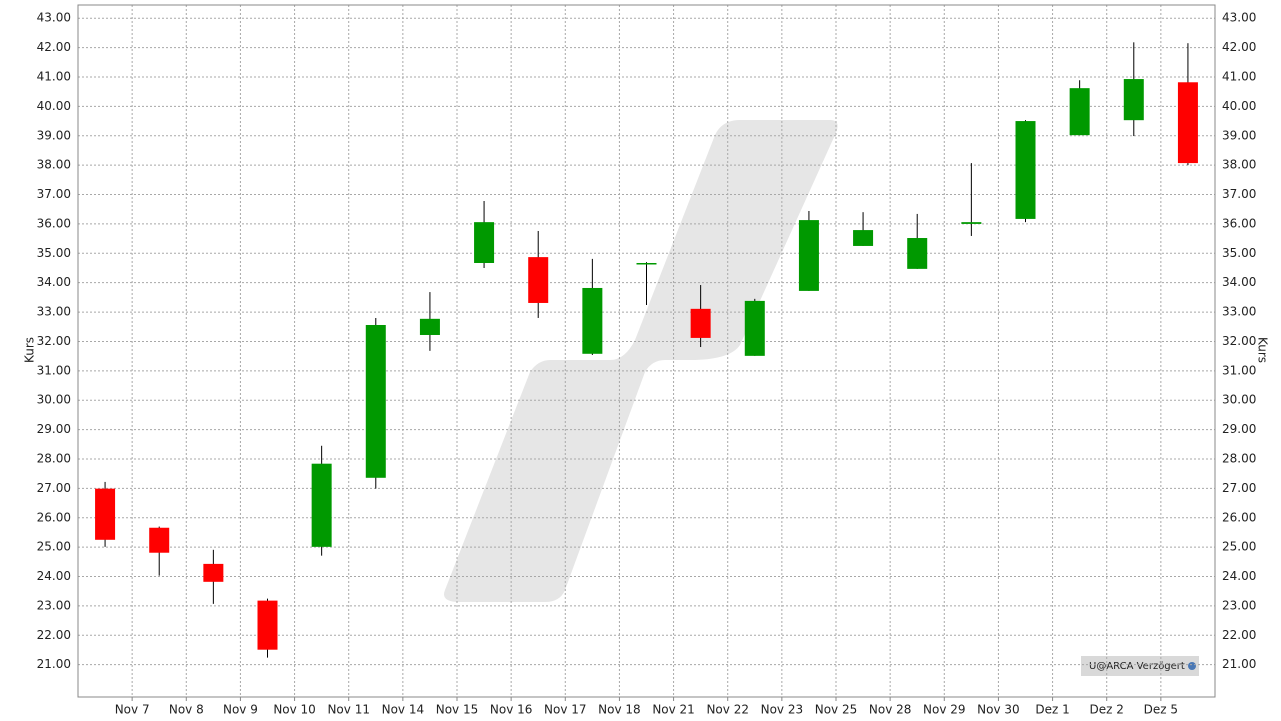 The image size is (1281, 721). What do you see at coordinates (1239, 429) in the screenshot?
I see `y2-tick-label: 29.00` at bounding box center [1239, 429].